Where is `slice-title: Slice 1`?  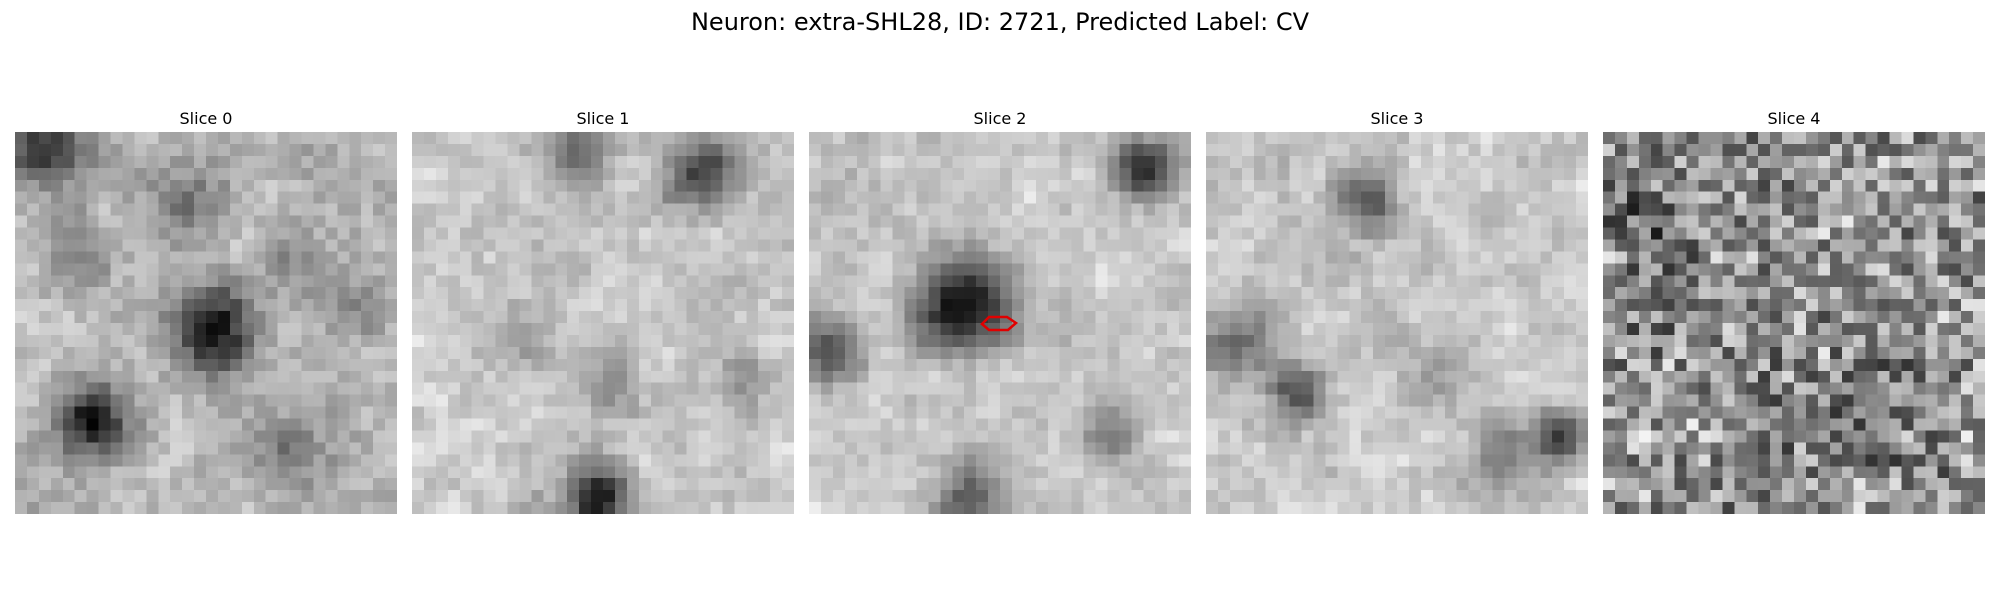 slice-title: Slice 1 is located at coordinates (603, 118).